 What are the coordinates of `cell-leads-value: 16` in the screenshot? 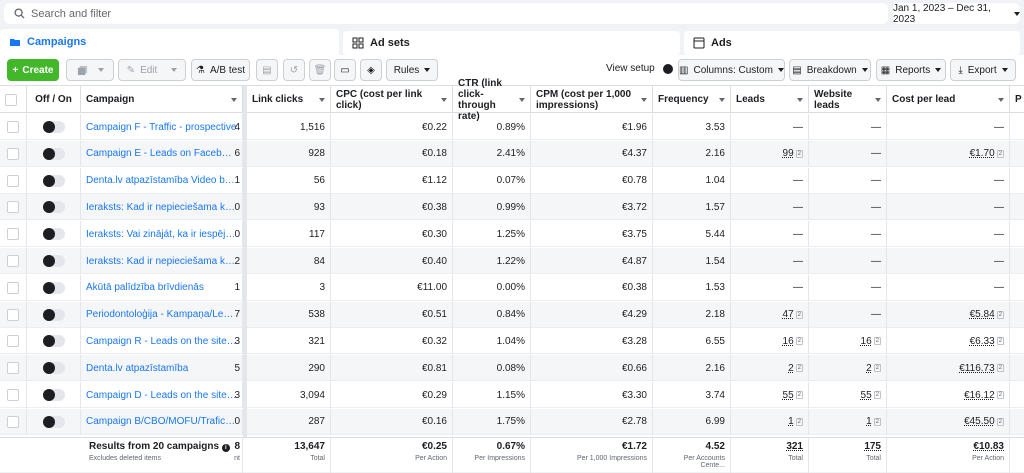 It's located at (788, 341).